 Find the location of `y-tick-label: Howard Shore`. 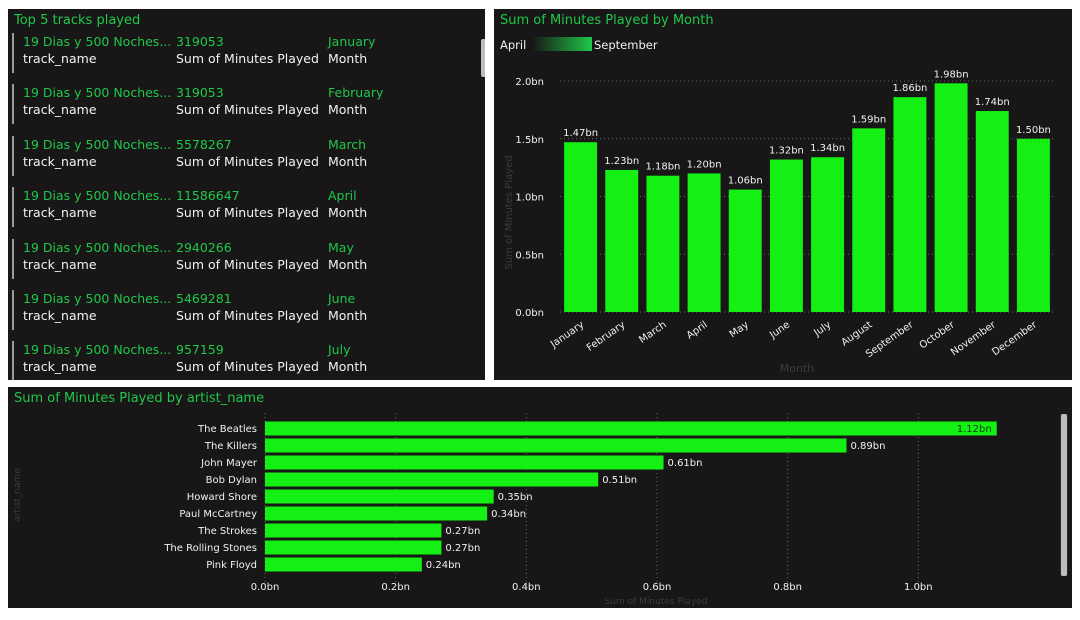

y-tick-label: Howard Shore is located at coordinates (222, 497).